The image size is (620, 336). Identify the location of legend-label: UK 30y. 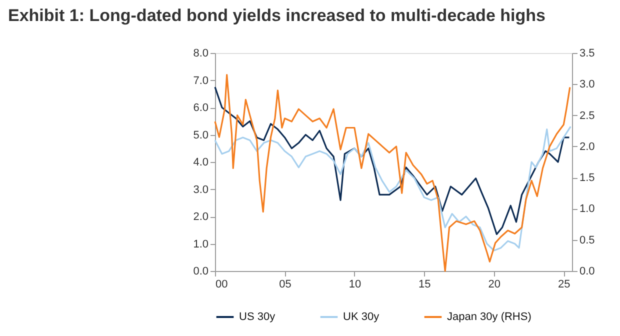
(361, 317).